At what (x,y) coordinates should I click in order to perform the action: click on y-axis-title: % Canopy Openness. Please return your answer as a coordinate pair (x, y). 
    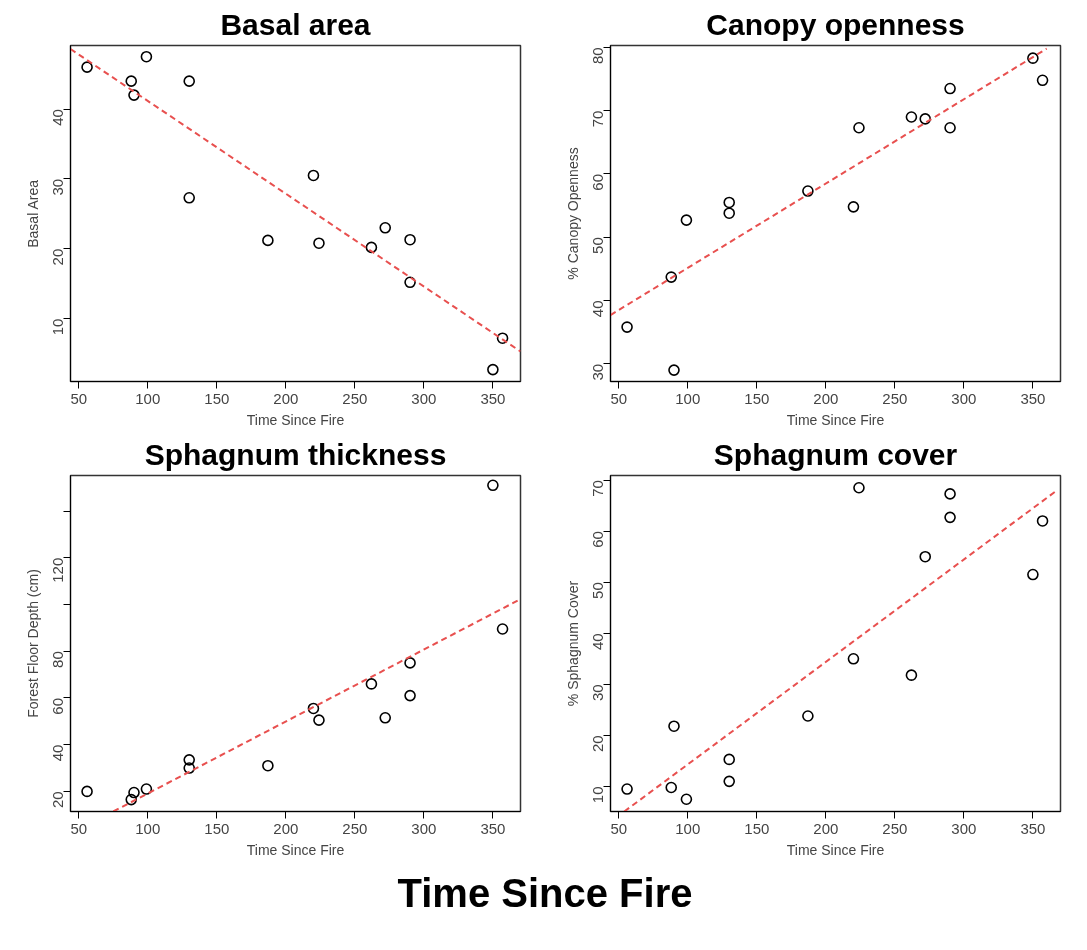
    Looking at the image, I should click on (572, 213).